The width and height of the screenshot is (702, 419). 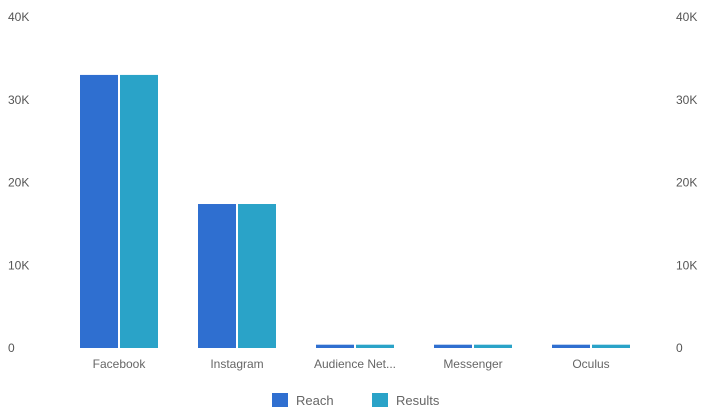 I want to click on legend-label: Results, so click(x=418, y=400).